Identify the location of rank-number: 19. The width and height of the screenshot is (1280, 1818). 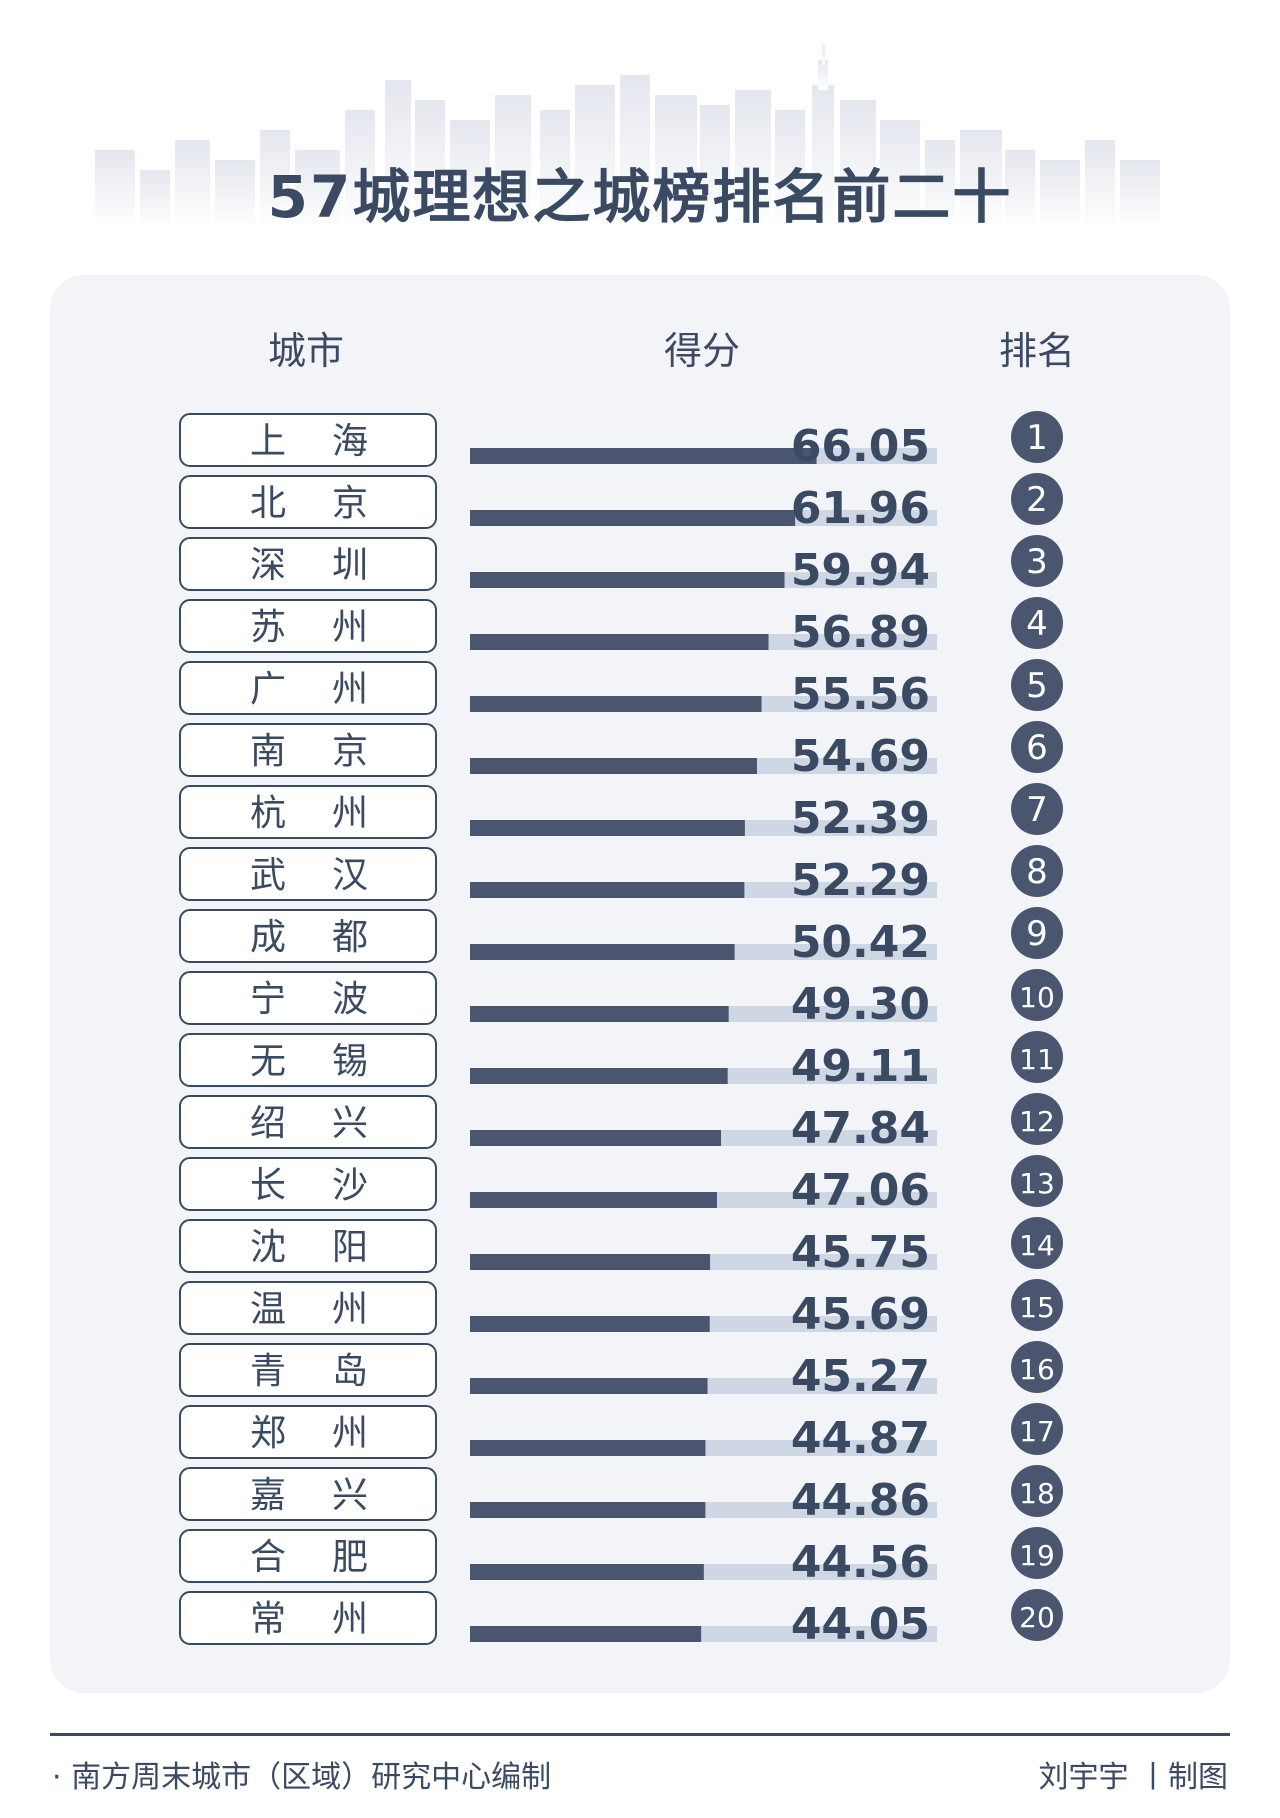
(1037, 1555).